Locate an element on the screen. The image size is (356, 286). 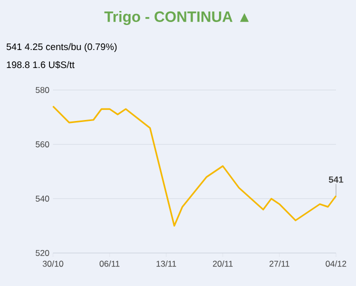
y-tick-label: 540 is located at coordinates (43, 199).